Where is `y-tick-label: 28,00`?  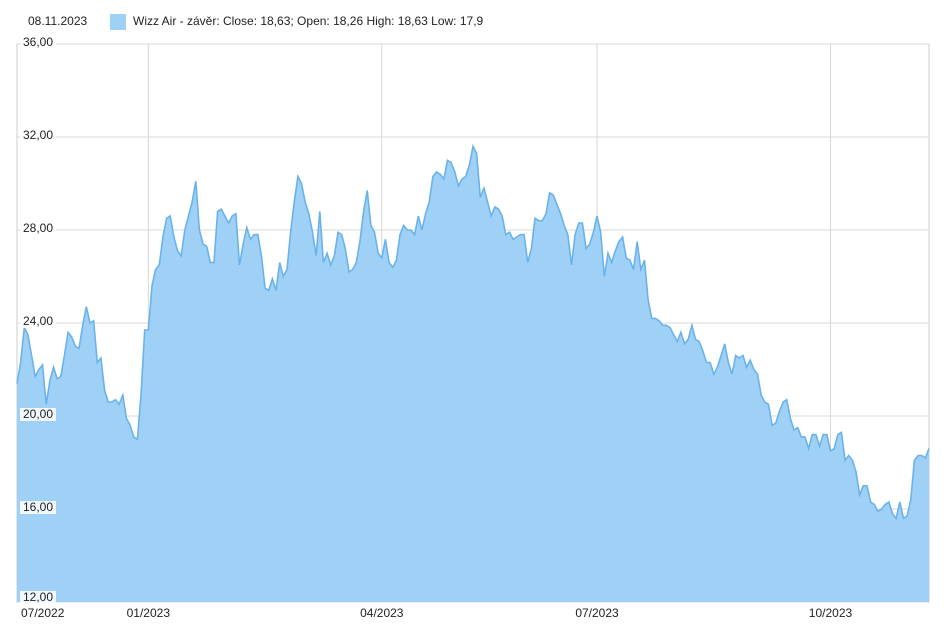 y-tick-label: 28,00 is located at coordinates (38, 228).